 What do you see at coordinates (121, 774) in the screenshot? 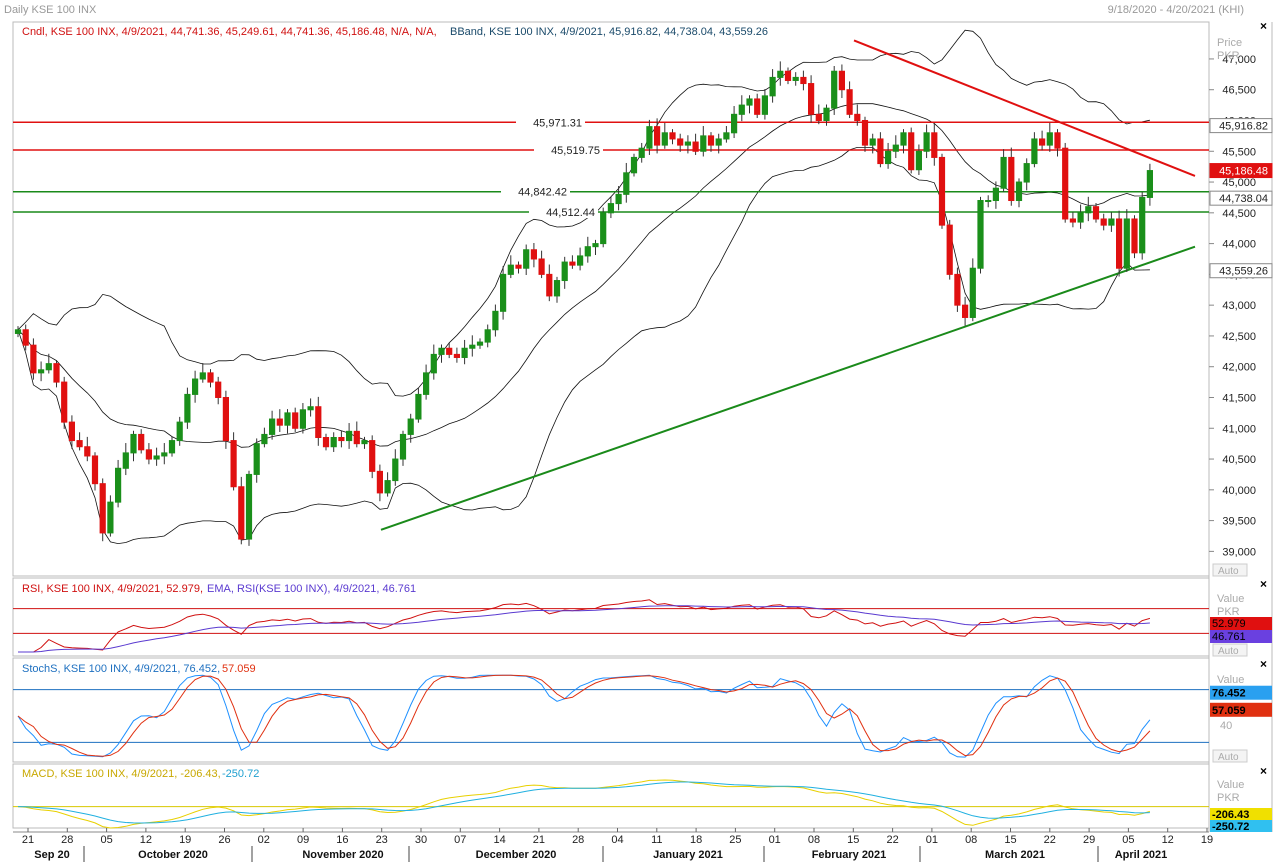
I see `macd-legend: MACD, KSE 100 INX, 4/9/2021, -206.43,` at bounding box center [121, 774].